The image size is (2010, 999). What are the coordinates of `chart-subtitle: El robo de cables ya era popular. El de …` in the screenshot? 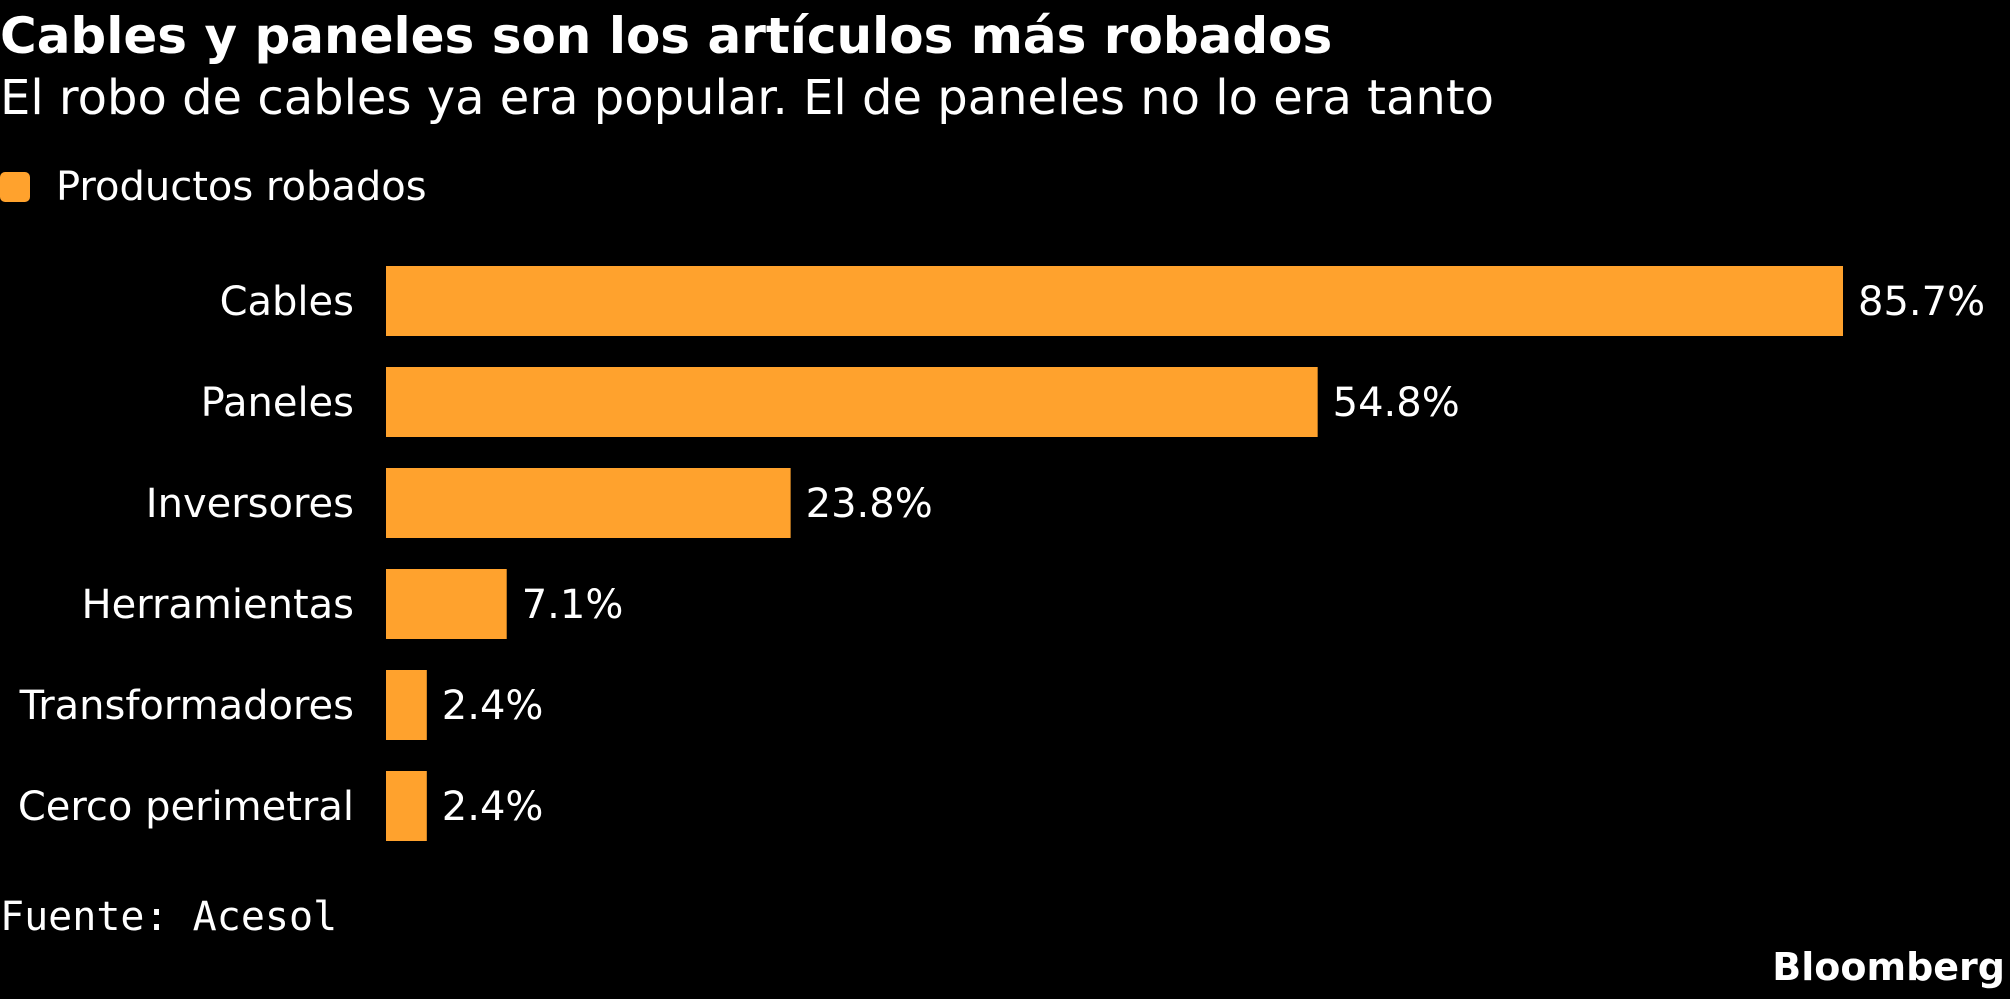 It's located at (747, 98).